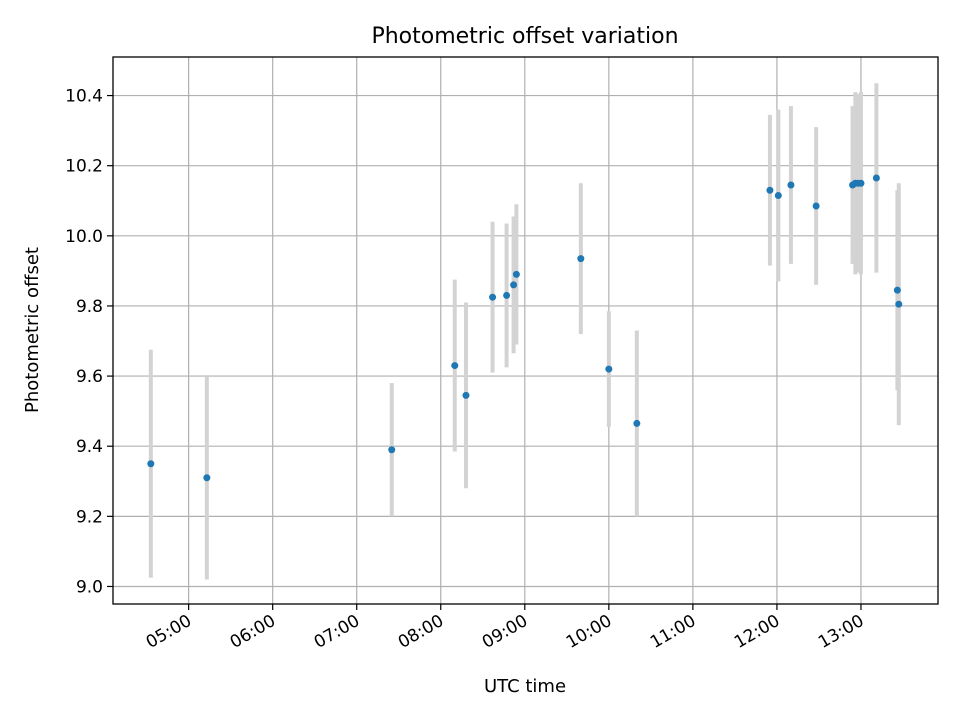 This screenshot has height=720, width=960. Describe the element at coordinates (89, 447) in the screenshot. I see `y-tick-label: 9.4` at that location.